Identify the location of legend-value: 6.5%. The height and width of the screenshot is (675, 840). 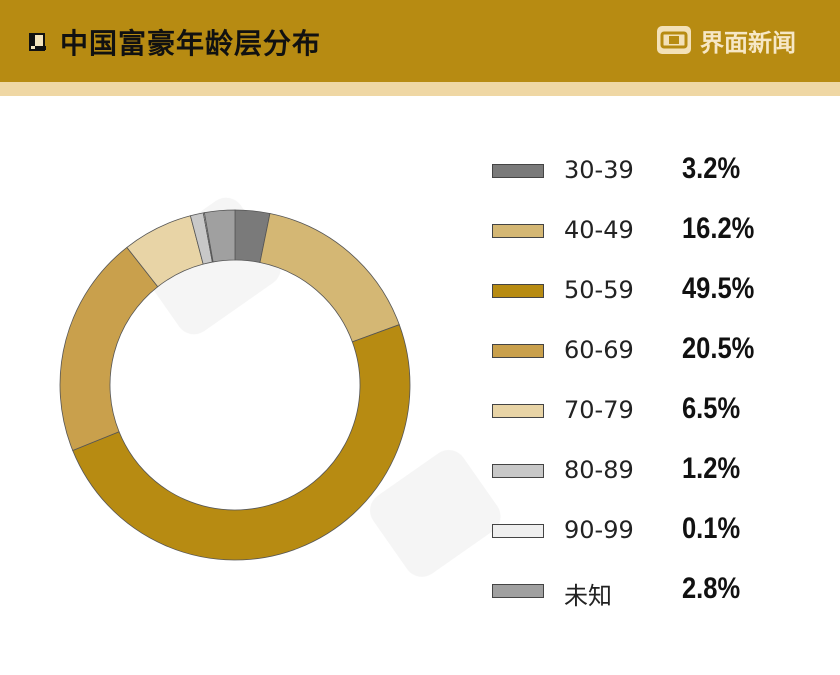
(711, 408).